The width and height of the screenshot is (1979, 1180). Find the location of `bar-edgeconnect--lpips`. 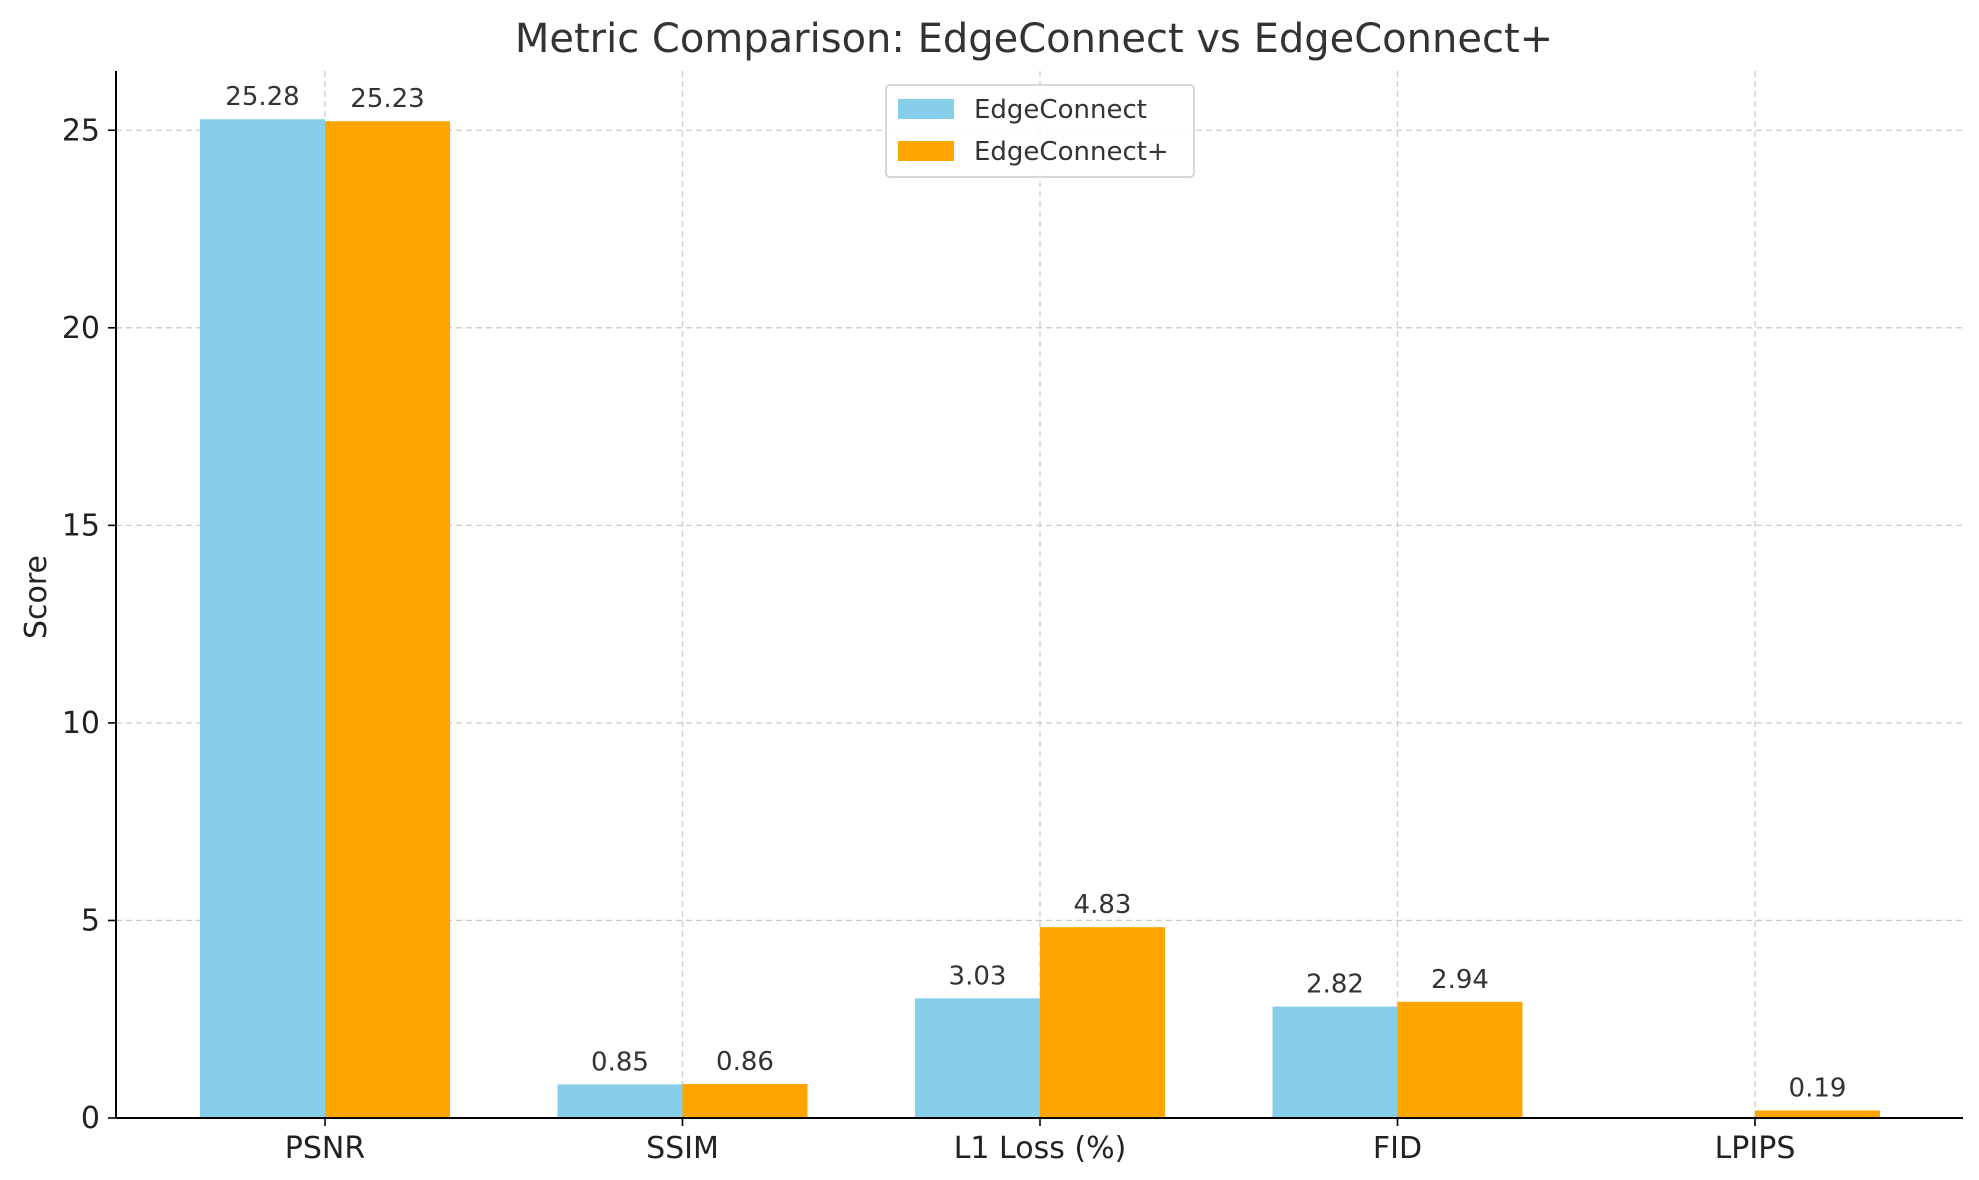

bar-edgeconnect--lpips is located at coordinates (1817, 1114).